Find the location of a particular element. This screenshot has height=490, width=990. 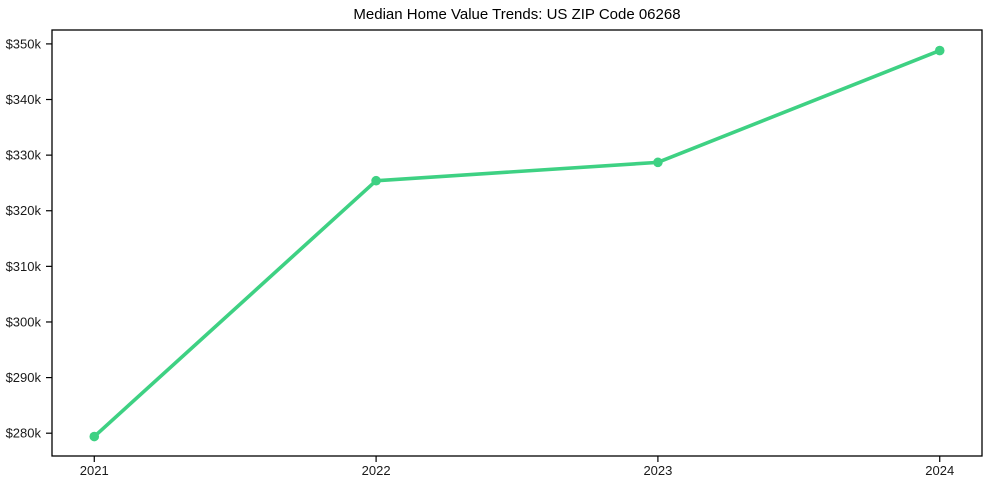

y-tick-label: $280k is located at coordinates (24, 433).